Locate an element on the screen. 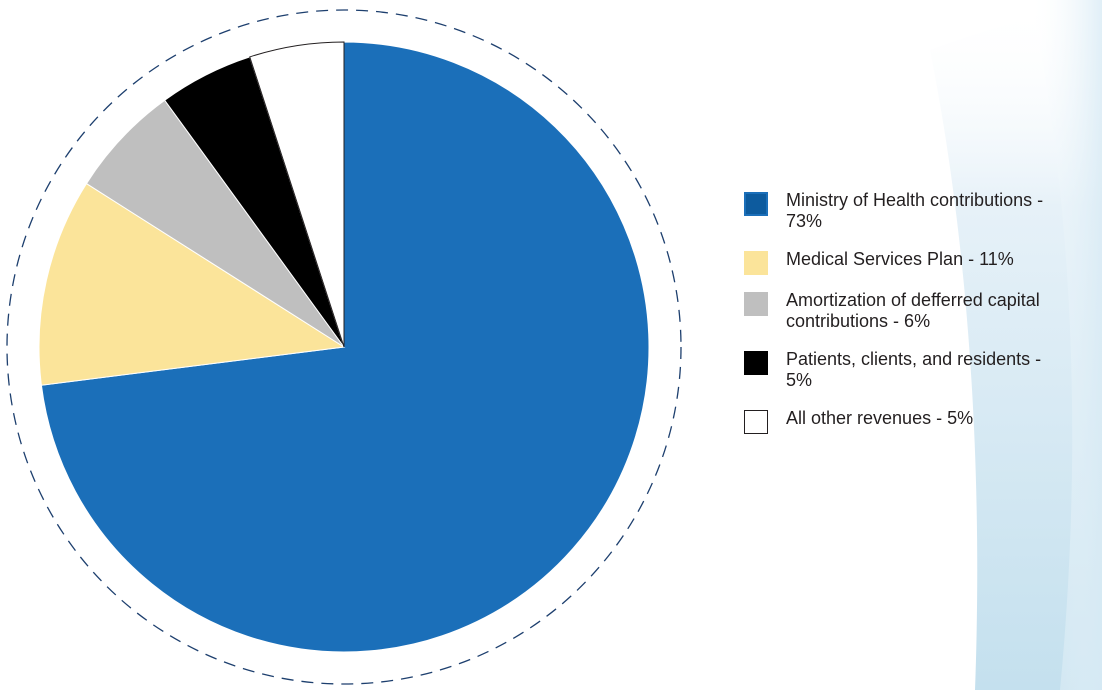  legend-label: Ministry of Health contributions - 73% is located at coordinates (916, 211).